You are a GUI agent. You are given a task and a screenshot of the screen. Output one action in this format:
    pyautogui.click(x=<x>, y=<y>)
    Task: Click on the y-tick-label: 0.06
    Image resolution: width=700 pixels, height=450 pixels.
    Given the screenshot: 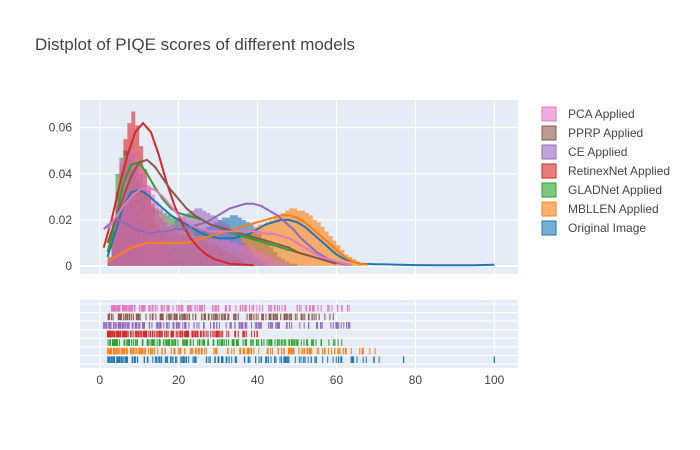 What is the action you would take?
    pyautogui.click(x=61, y=128)
    